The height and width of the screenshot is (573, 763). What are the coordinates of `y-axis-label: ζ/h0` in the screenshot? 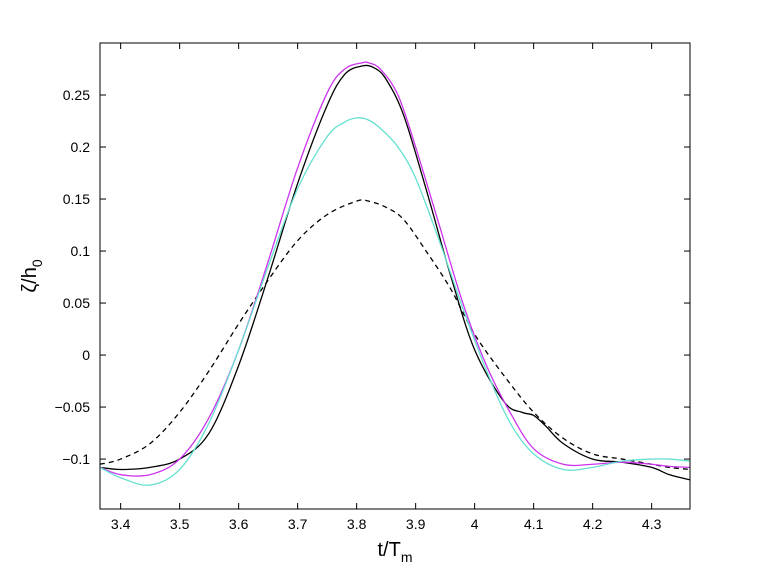 It's located at (32, 276).